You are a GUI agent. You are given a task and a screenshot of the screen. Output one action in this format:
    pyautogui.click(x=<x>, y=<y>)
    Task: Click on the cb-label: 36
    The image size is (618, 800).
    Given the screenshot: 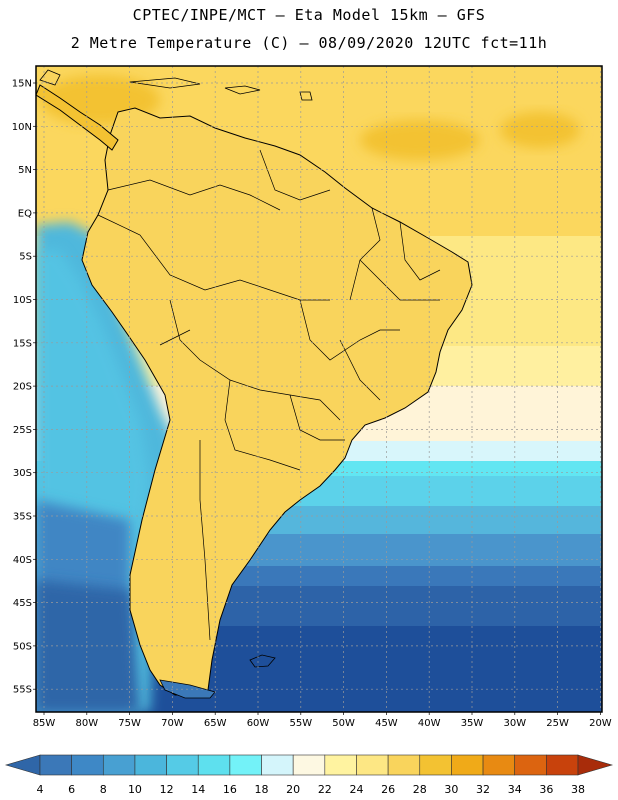 What is the action you would take?
    pyautogui.click(x=546, y=789)
    